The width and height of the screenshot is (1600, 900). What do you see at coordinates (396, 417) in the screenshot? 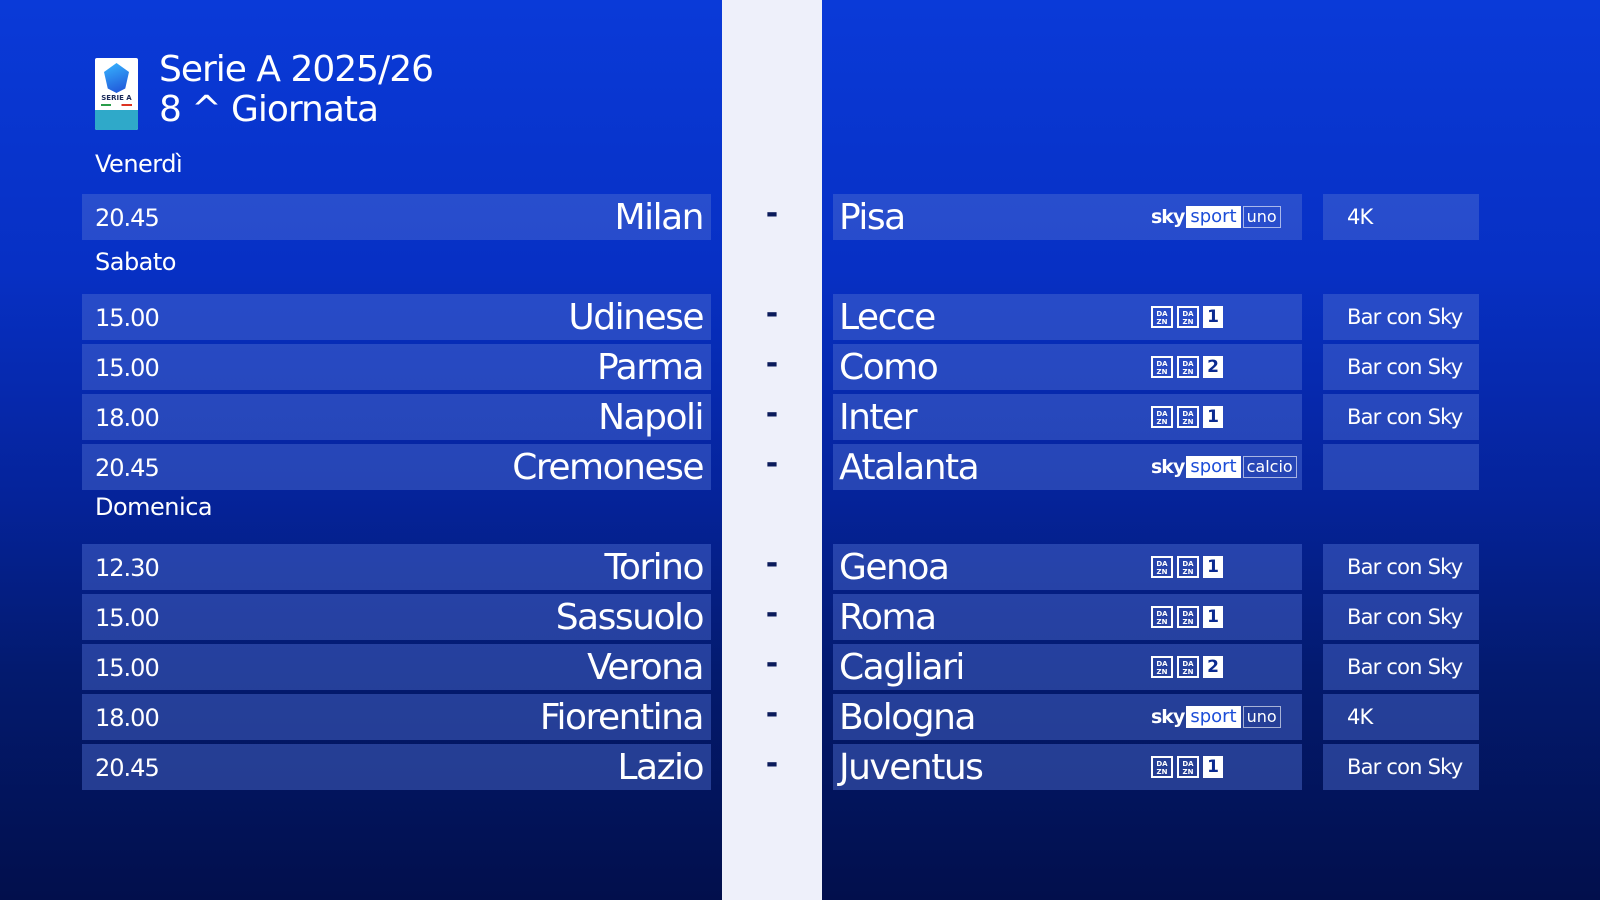
I see `match-row-home: 18.00 Napoli` at bounding box center [396, 417].